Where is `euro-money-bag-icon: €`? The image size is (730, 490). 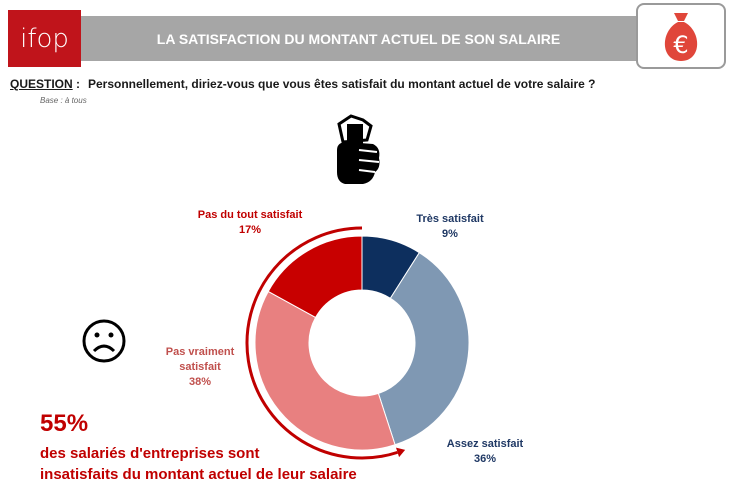 euro-money-bag-icon: € is located at coordinates (681, 36).